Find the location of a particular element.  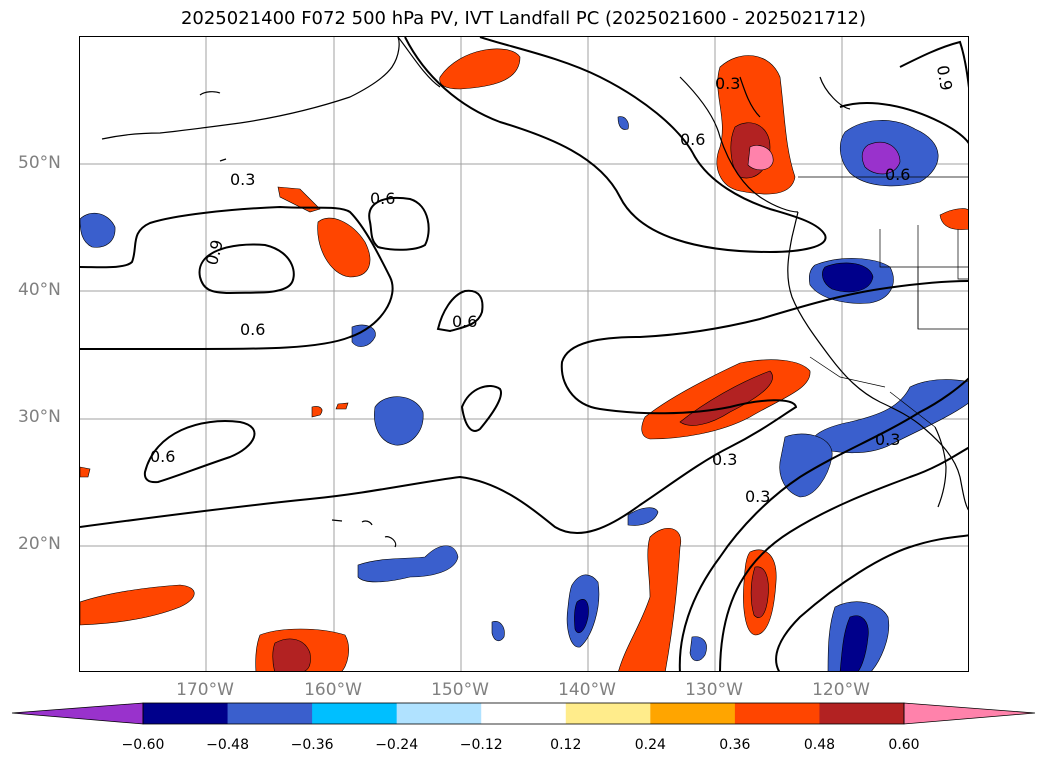

contour-label: 0.9 is located at coordinates (944, 78).